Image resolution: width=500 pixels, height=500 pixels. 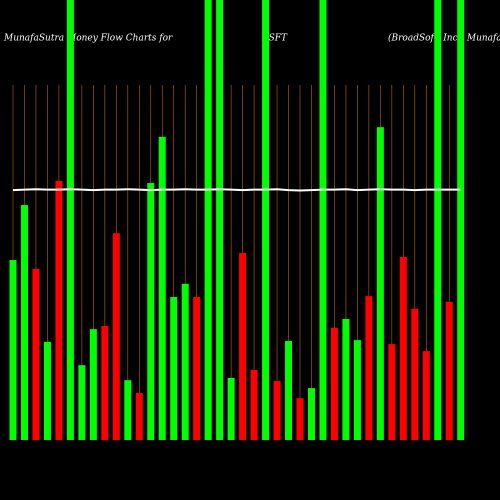 I want to click on chart-title-right: (BroadSoft, Inc.) MunafaSutra.com, so click(x=444, y=38).